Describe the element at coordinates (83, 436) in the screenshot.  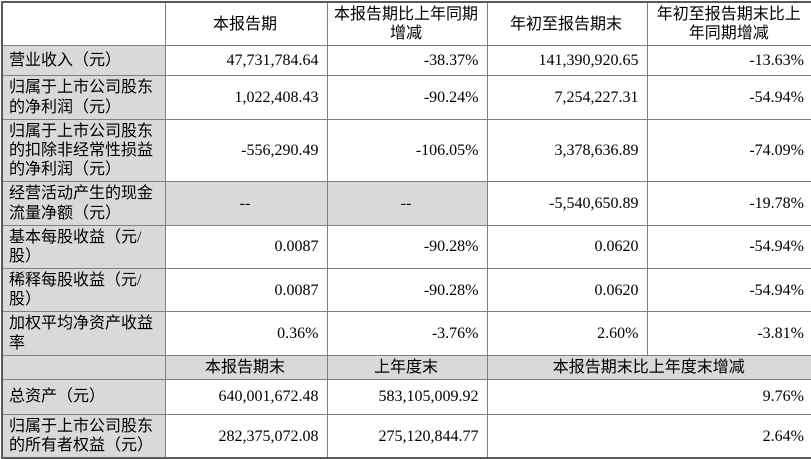
I see `row-label: 归属于上市公司股东的所有者权益（元）` at that location.